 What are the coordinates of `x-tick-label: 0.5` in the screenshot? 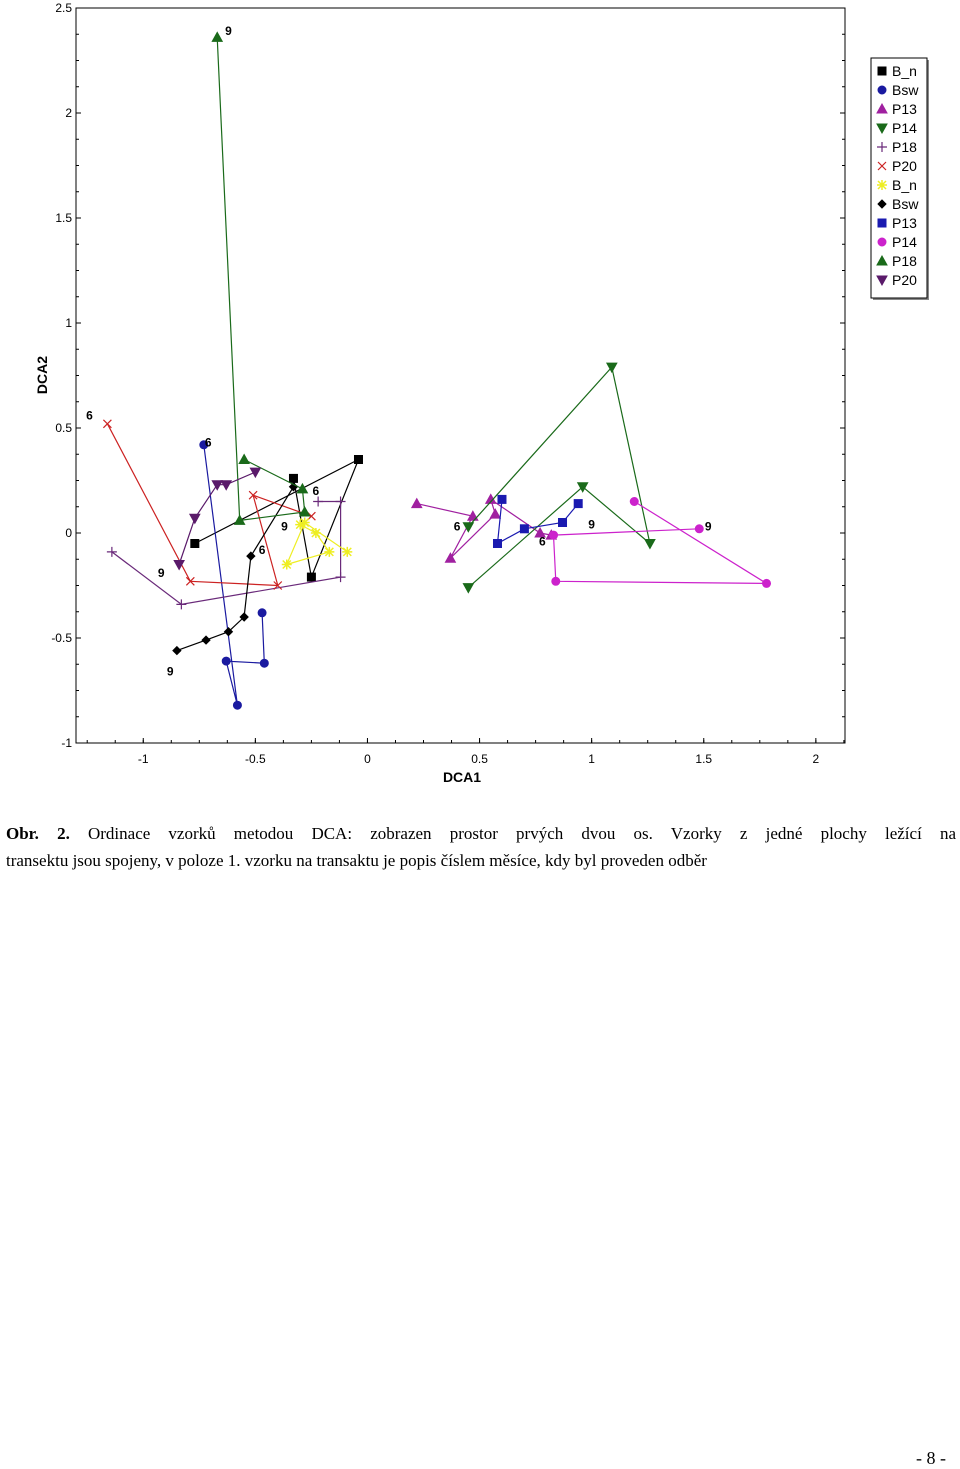 It's located at (479, 759).